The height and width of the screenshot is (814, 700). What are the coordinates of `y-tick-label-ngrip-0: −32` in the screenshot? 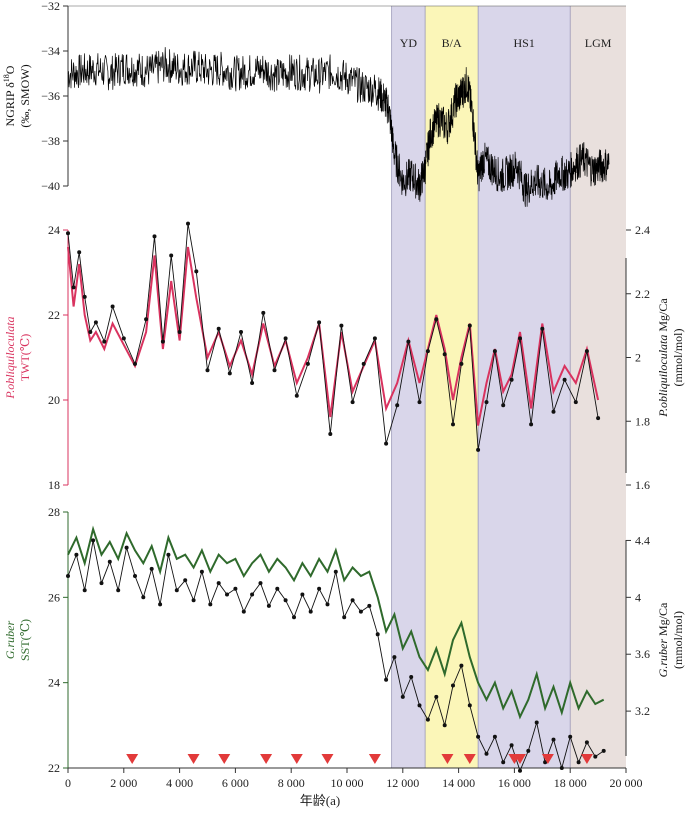 It's located at (50, 6).